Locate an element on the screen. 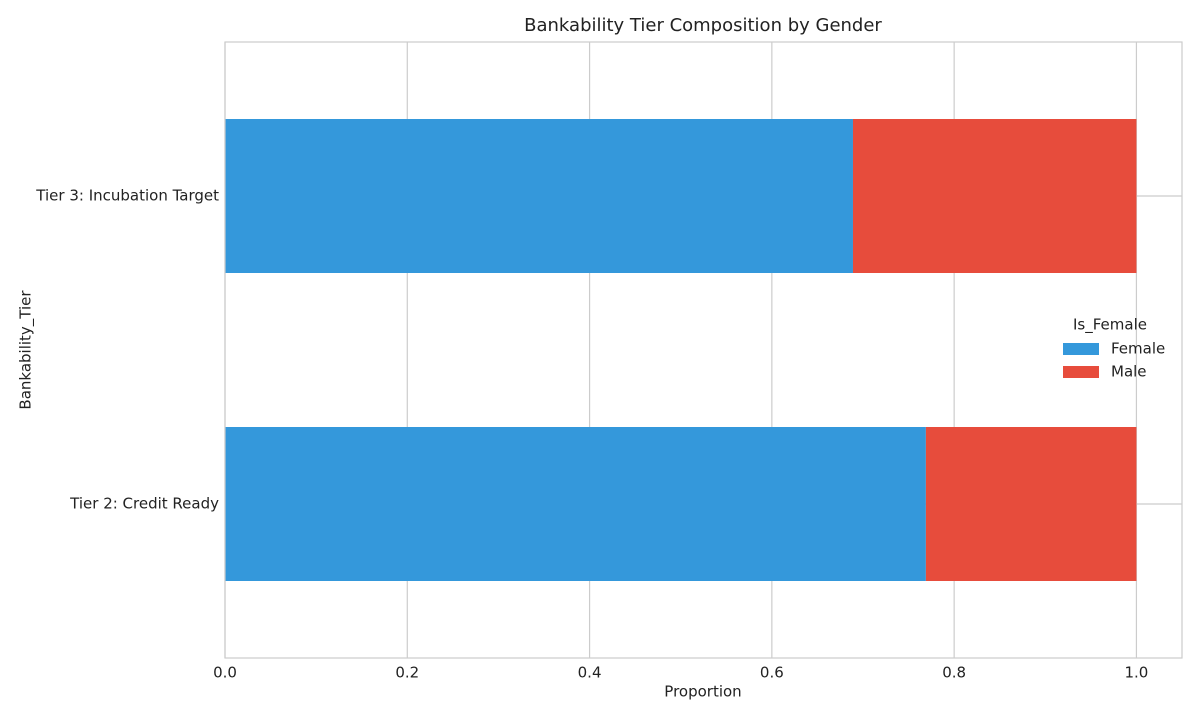 The width and height of the screenshot is (1200, 720). y-axis-label: Bankability_Tier is located at coordinates (26, 350).